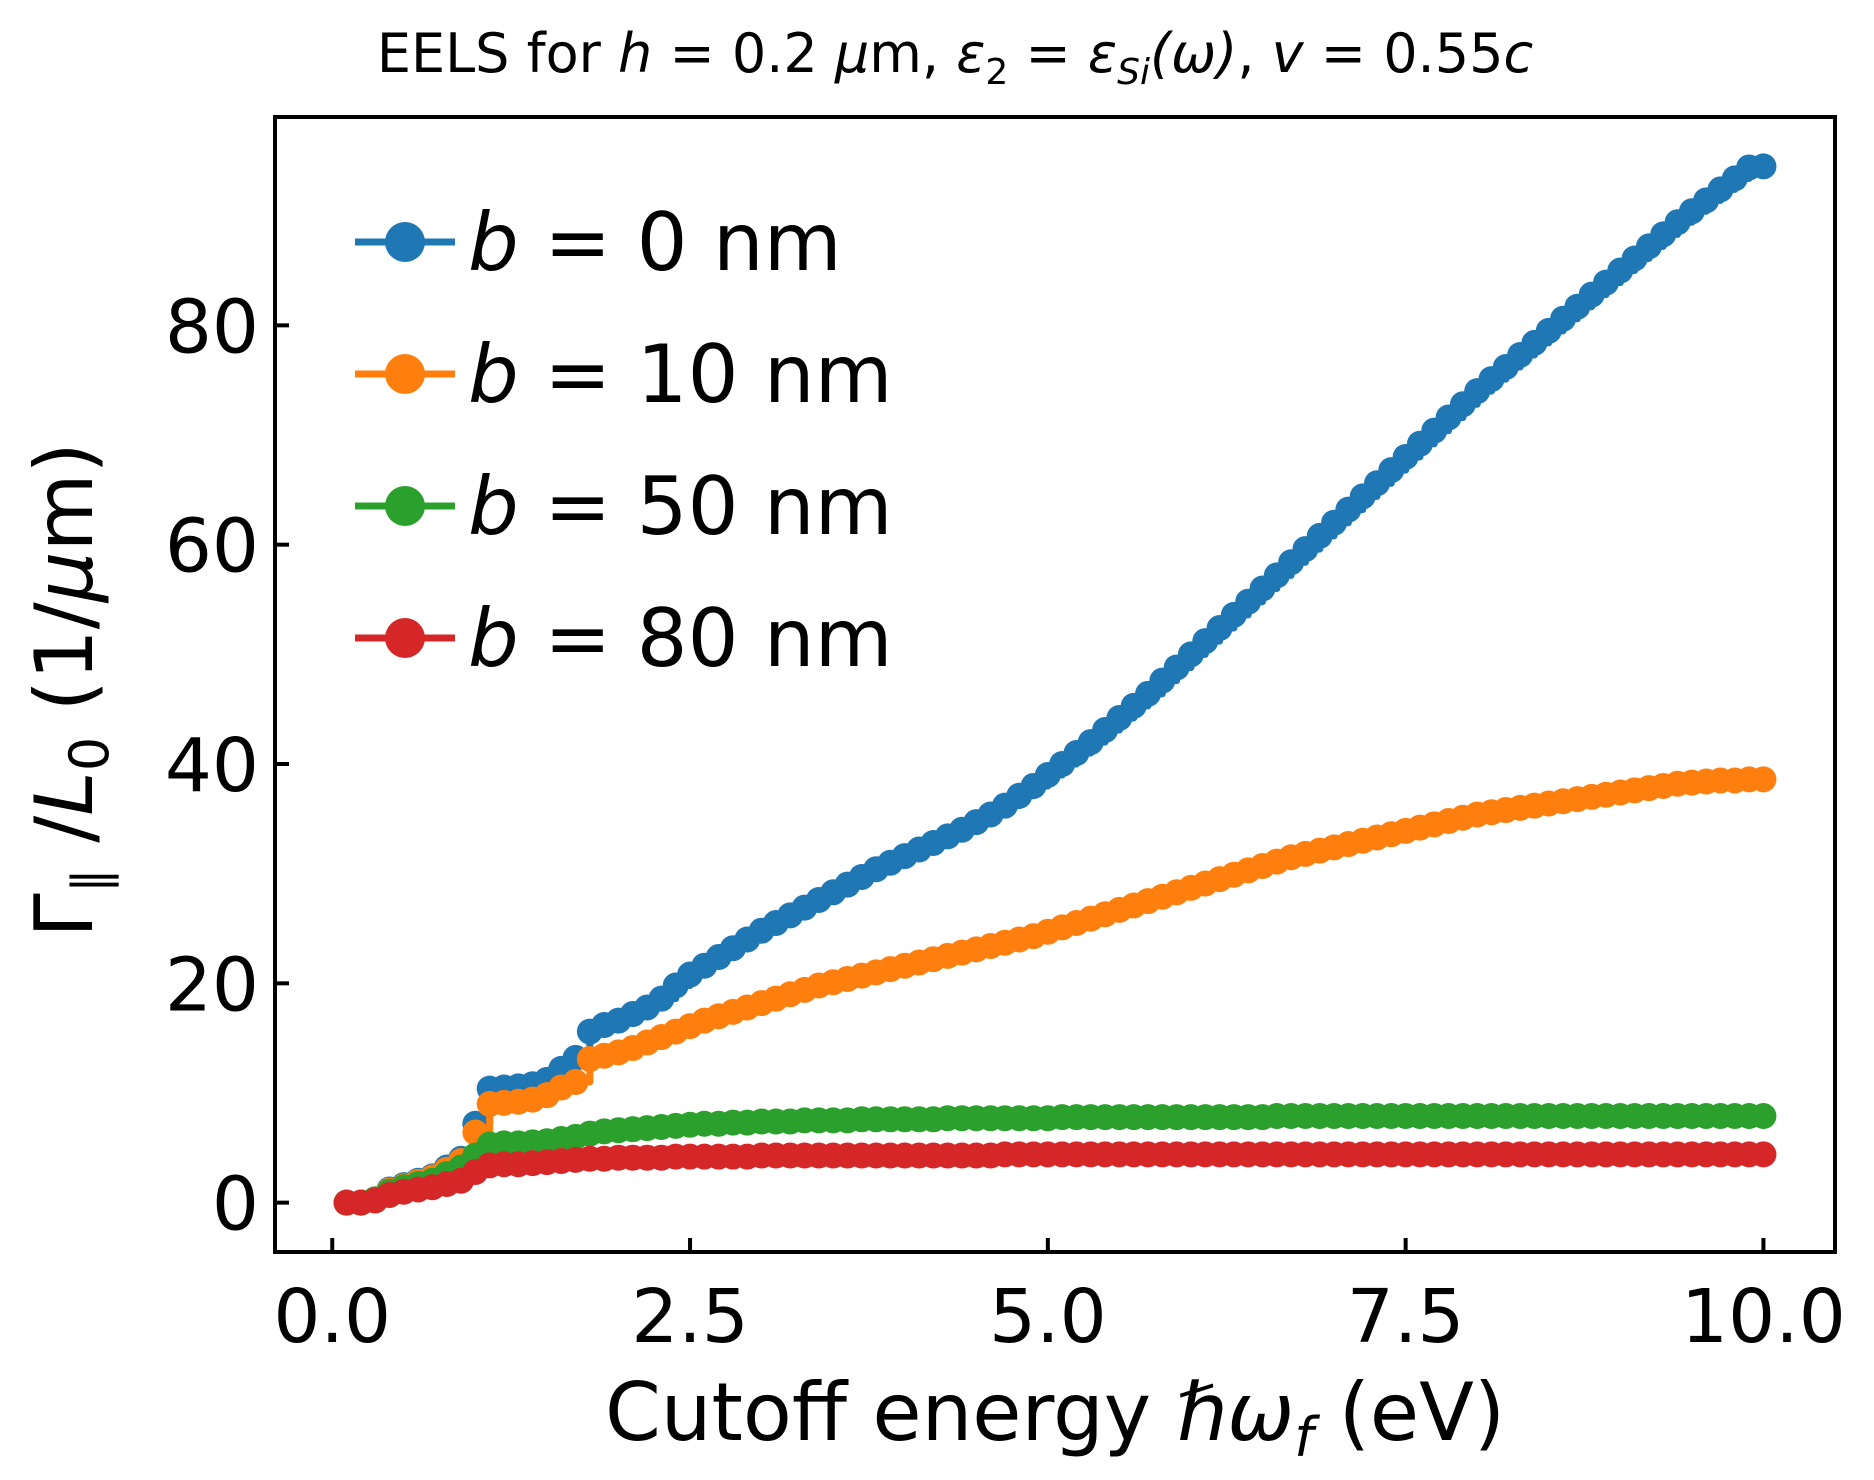  Describe the element at coordinates (212, 766) in the screenshot. I see `y-tick-label: 40` at that location.